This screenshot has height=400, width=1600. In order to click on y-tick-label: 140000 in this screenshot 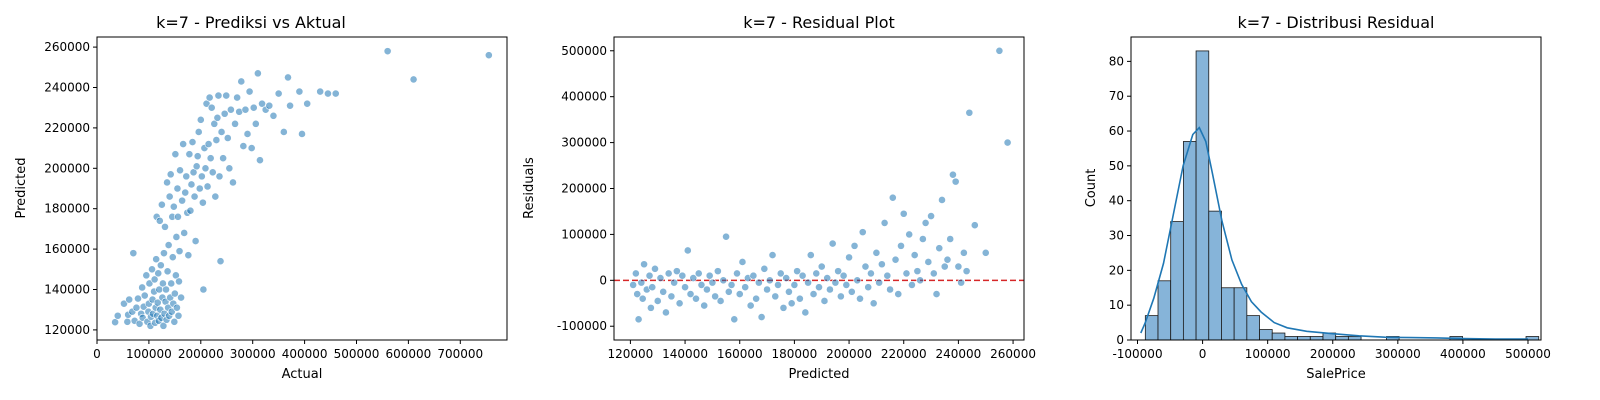, I will do `click(67, 290)`.